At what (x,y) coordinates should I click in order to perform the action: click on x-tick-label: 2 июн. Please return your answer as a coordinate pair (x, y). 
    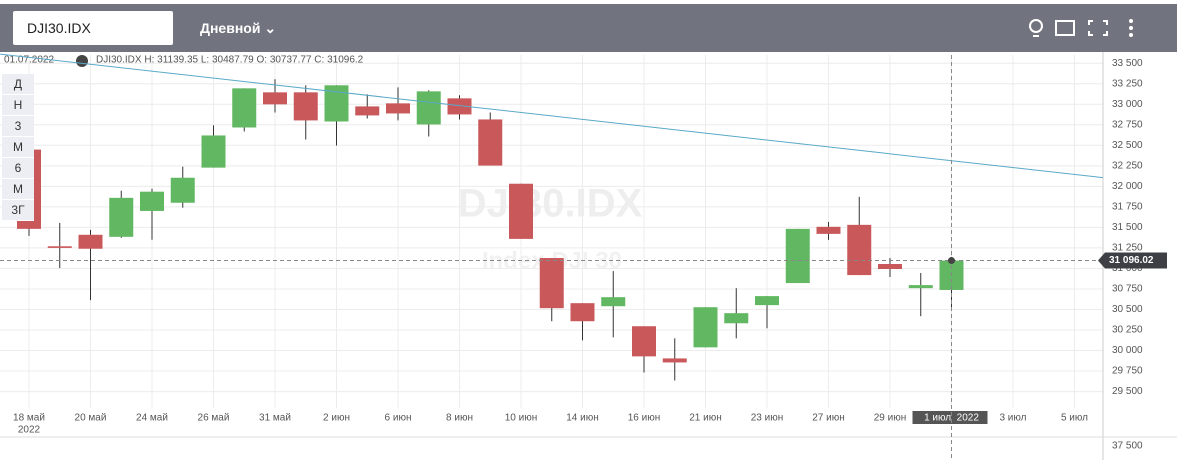
    Looking at the image, I should click on (336, 418).